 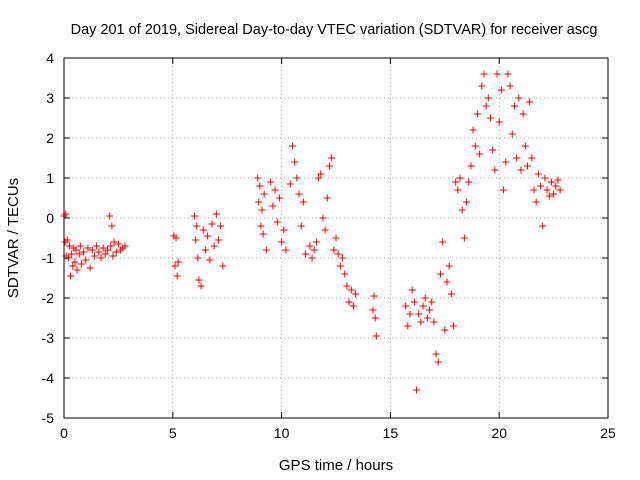 I want to click on y-tick-label: 2, so click(x=50, y=138).